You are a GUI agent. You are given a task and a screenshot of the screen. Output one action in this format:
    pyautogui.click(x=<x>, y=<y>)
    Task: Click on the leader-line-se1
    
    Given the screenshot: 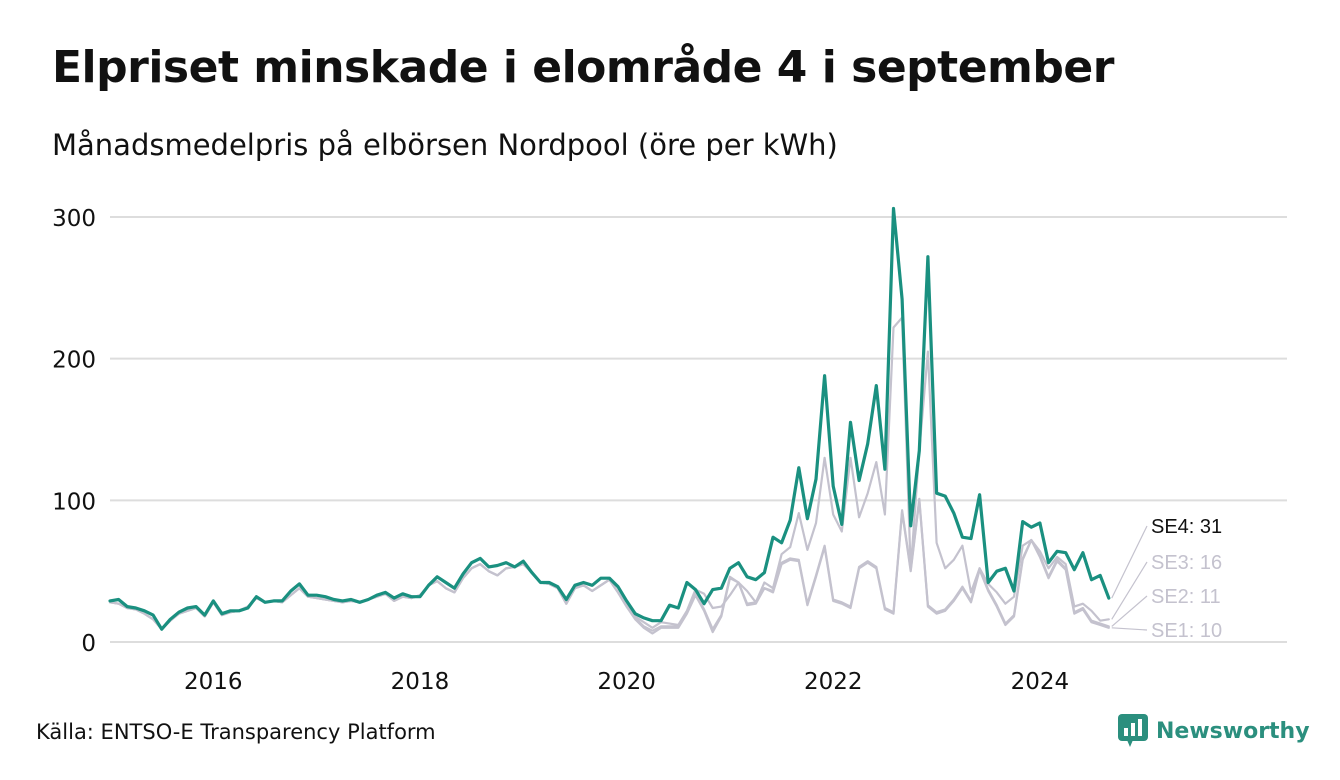 What is the action you would take?
    pyautogui.click(x=1129, y=629)
    